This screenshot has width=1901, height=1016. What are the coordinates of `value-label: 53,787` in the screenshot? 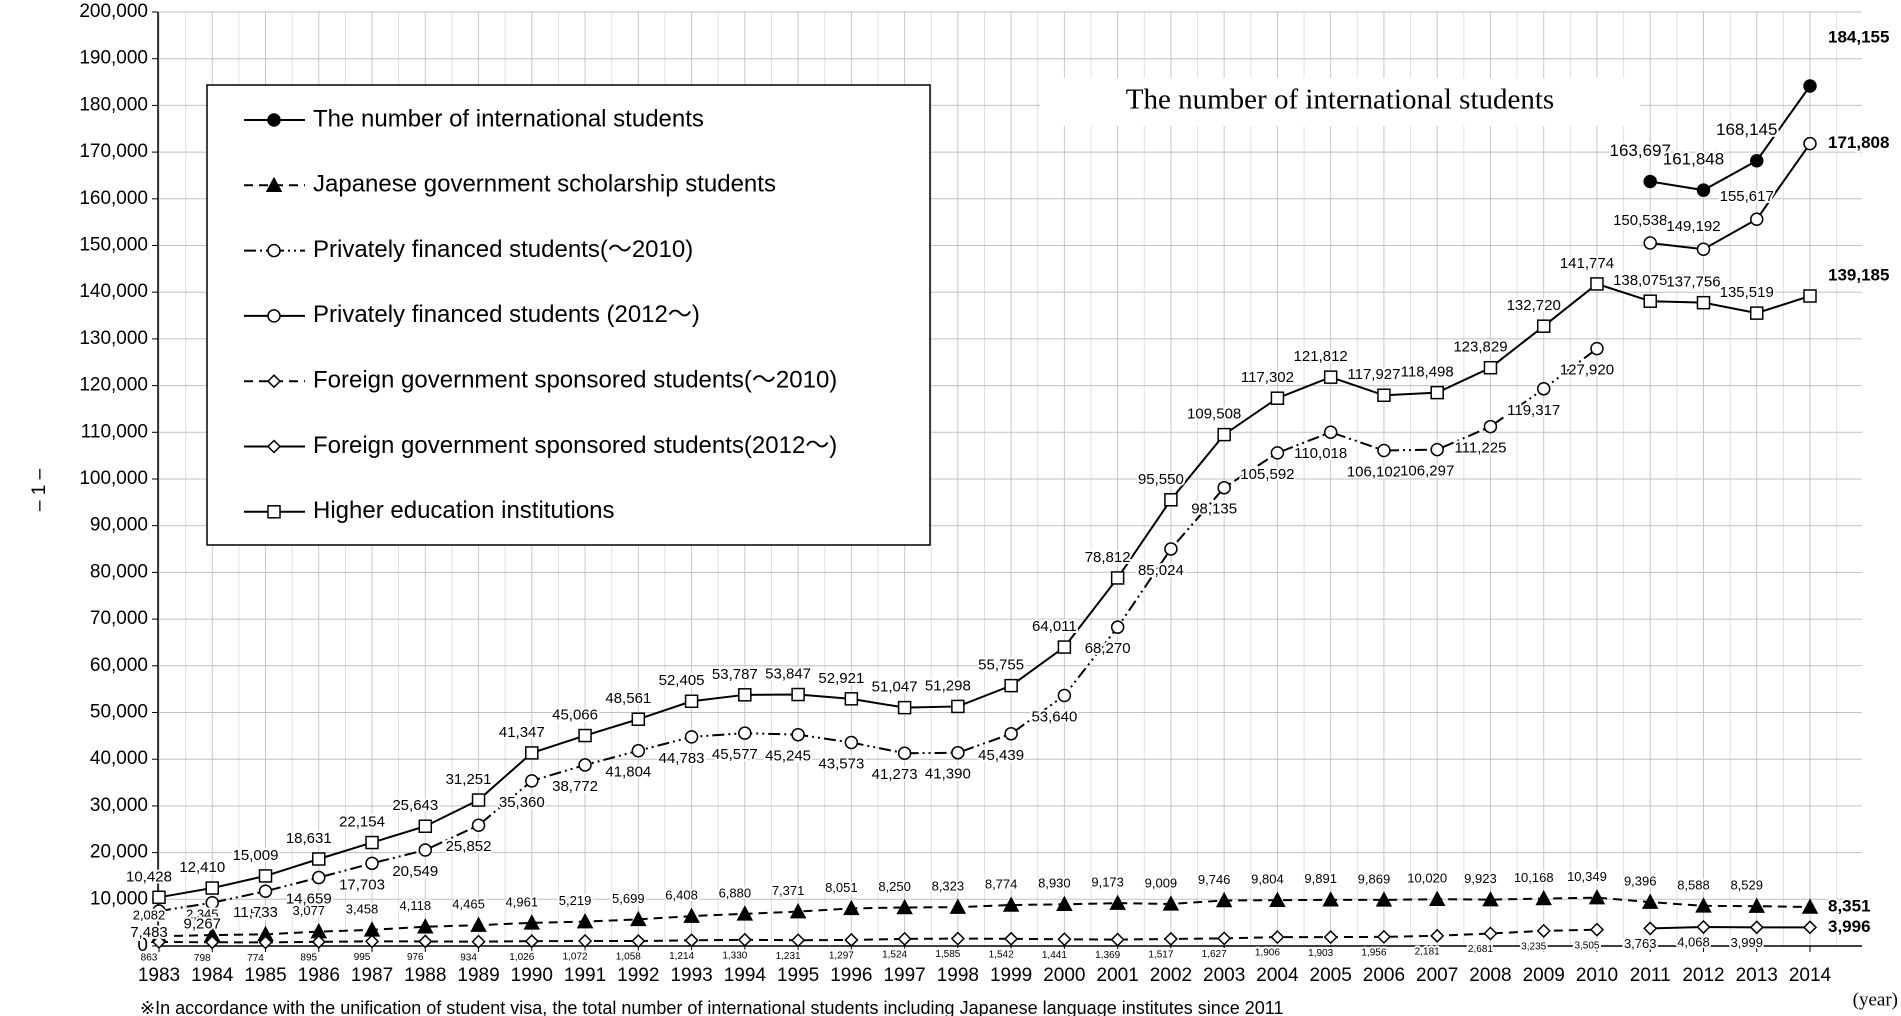 It's located at (735, 674).